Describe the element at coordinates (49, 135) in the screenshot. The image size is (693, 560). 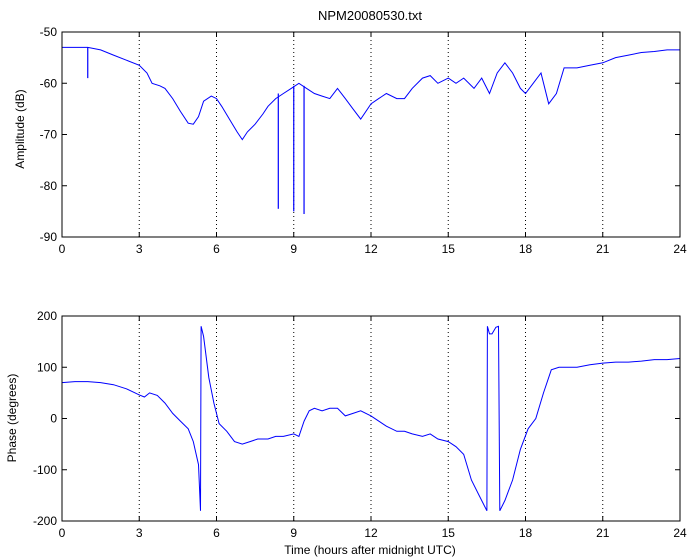
I see `amplitude-y-tick-label: -70` at that location.